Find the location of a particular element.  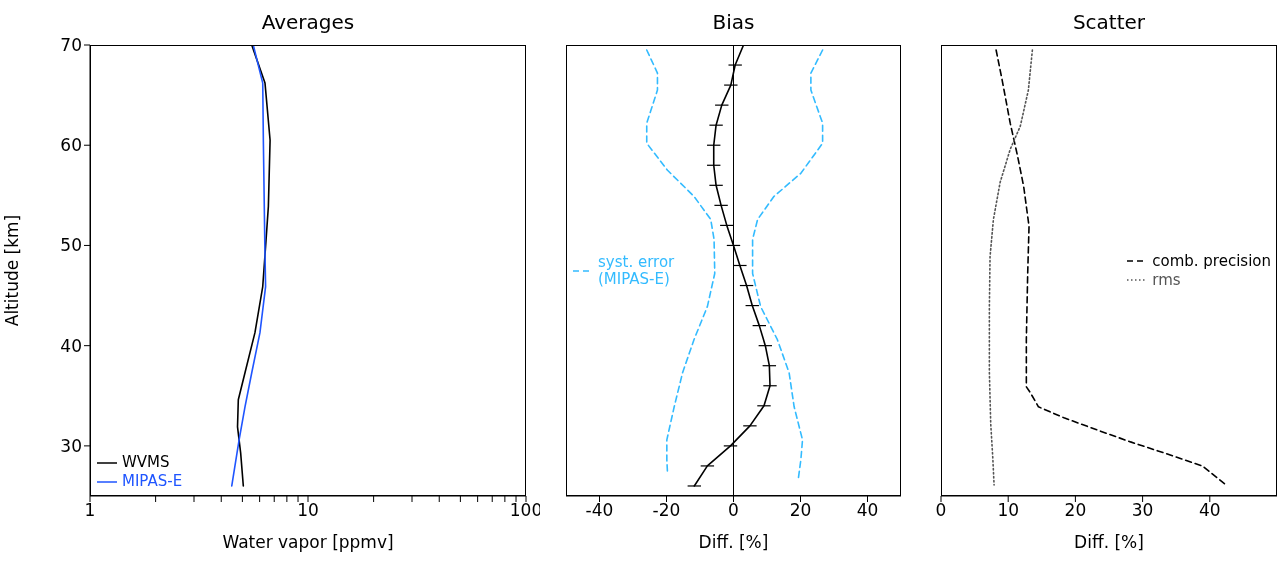

chart-title: Bias is located at coordinates (733, 22).